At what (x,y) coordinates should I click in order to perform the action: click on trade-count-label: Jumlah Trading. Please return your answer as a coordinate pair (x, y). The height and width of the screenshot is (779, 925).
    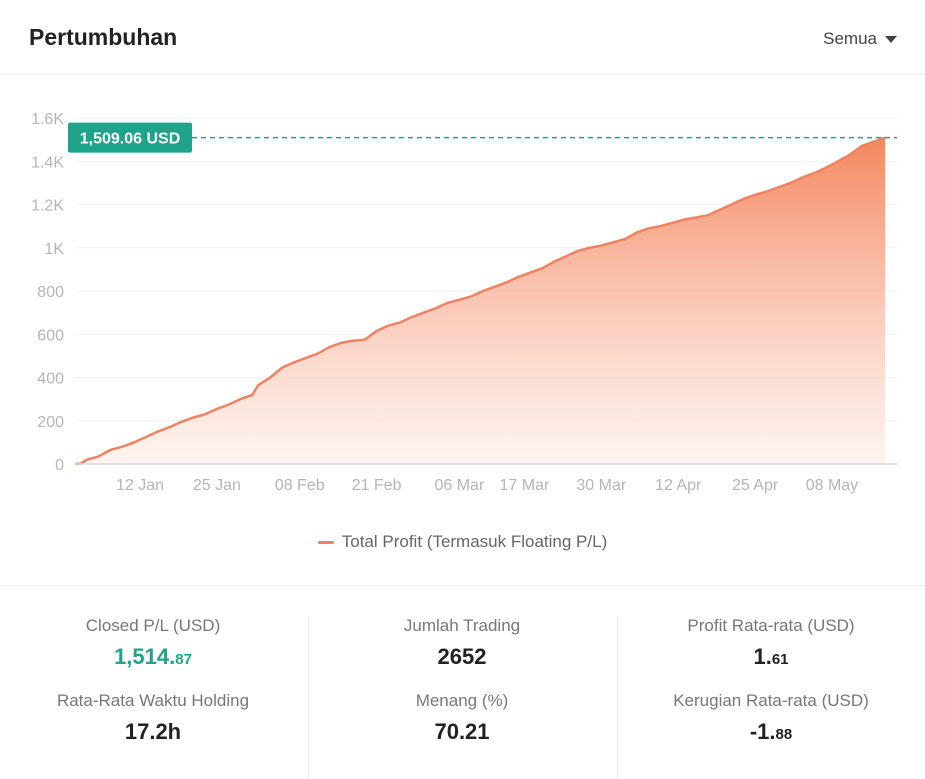
    Looking at the image, I should click on (462, 625).